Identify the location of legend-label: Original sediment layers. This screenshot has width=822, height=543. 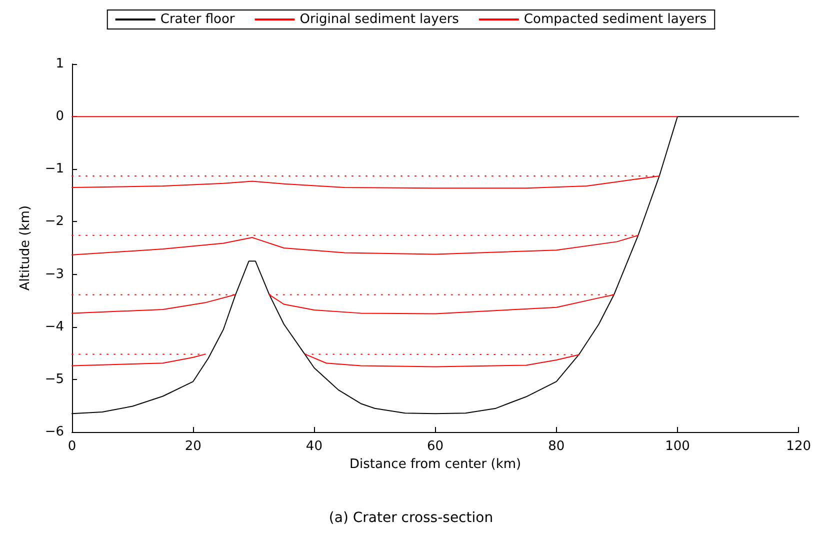
(380, 19).